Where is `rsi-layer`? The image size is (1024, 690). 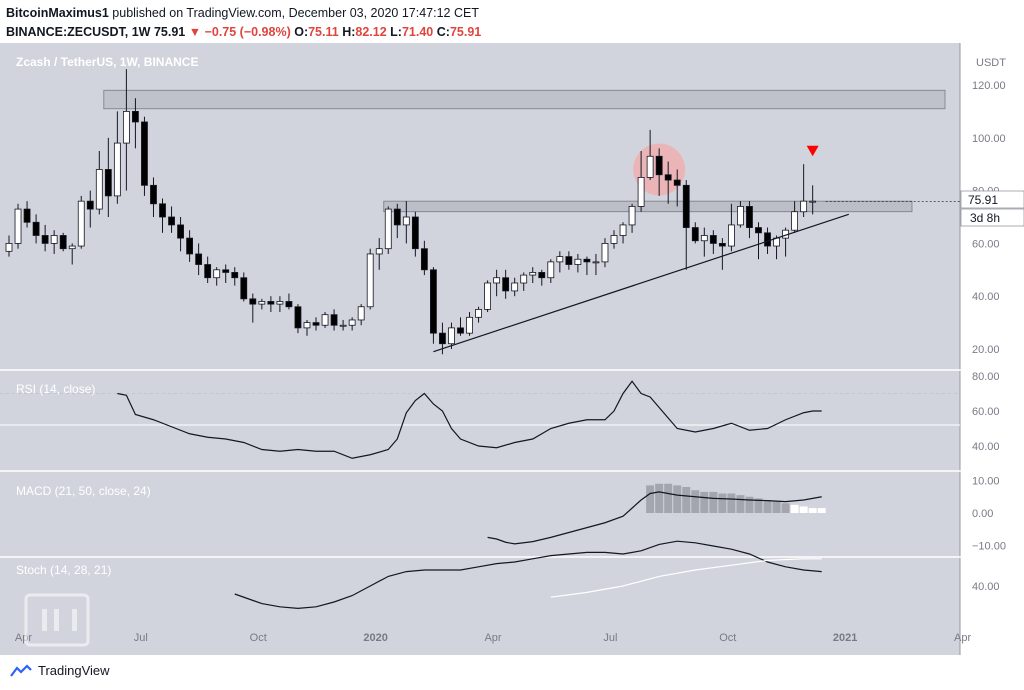
rsi-layer is located at coordinates (480, 419).